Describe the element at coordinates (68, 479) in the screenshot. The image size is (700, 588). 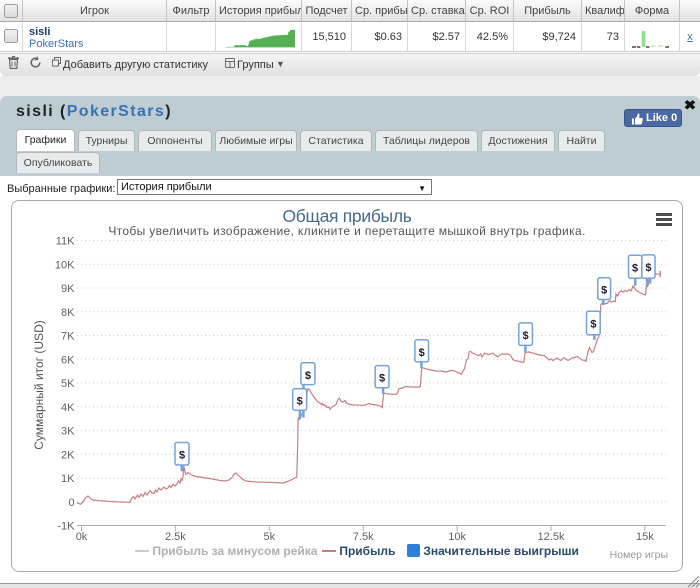
I see `svg-text: 1K` at that location.